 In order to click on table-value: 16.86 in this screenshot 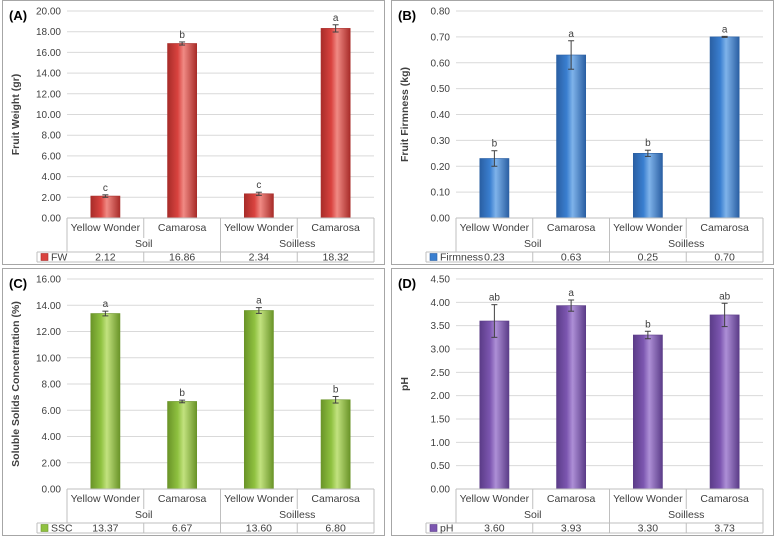, I will do `click(182, 258)`.